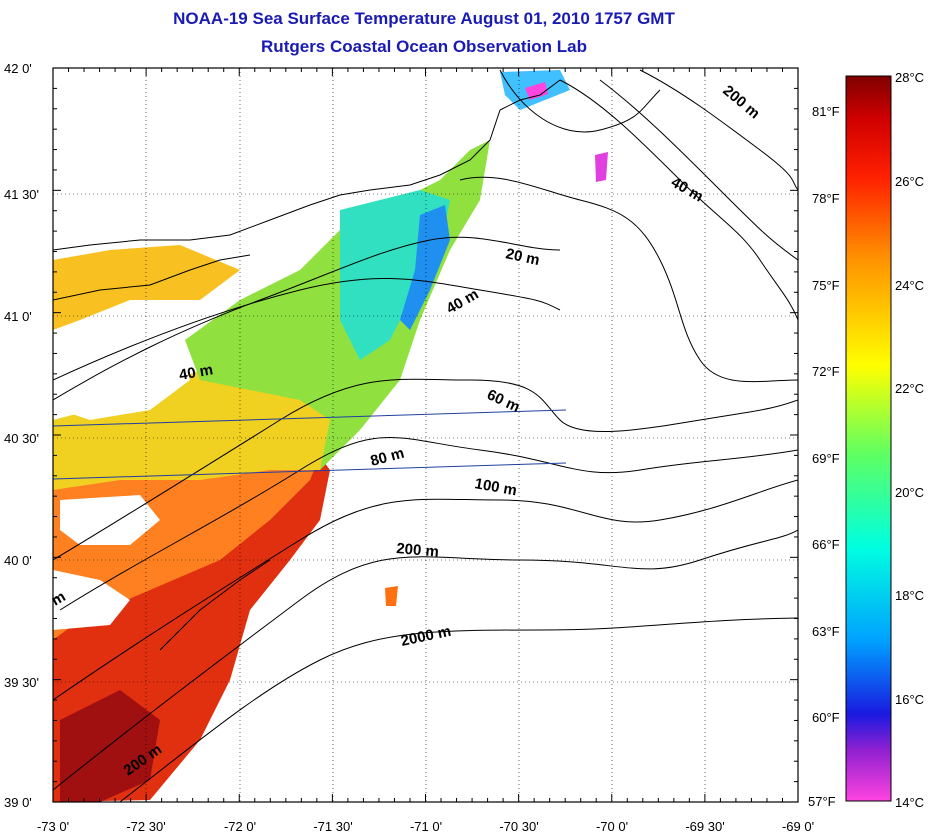 The width and height of the screenshot is (936, 840). Describe the element at coordinates (909, 388) in the screenshot. I see `colorbar-c-label: 22°C` at that location.